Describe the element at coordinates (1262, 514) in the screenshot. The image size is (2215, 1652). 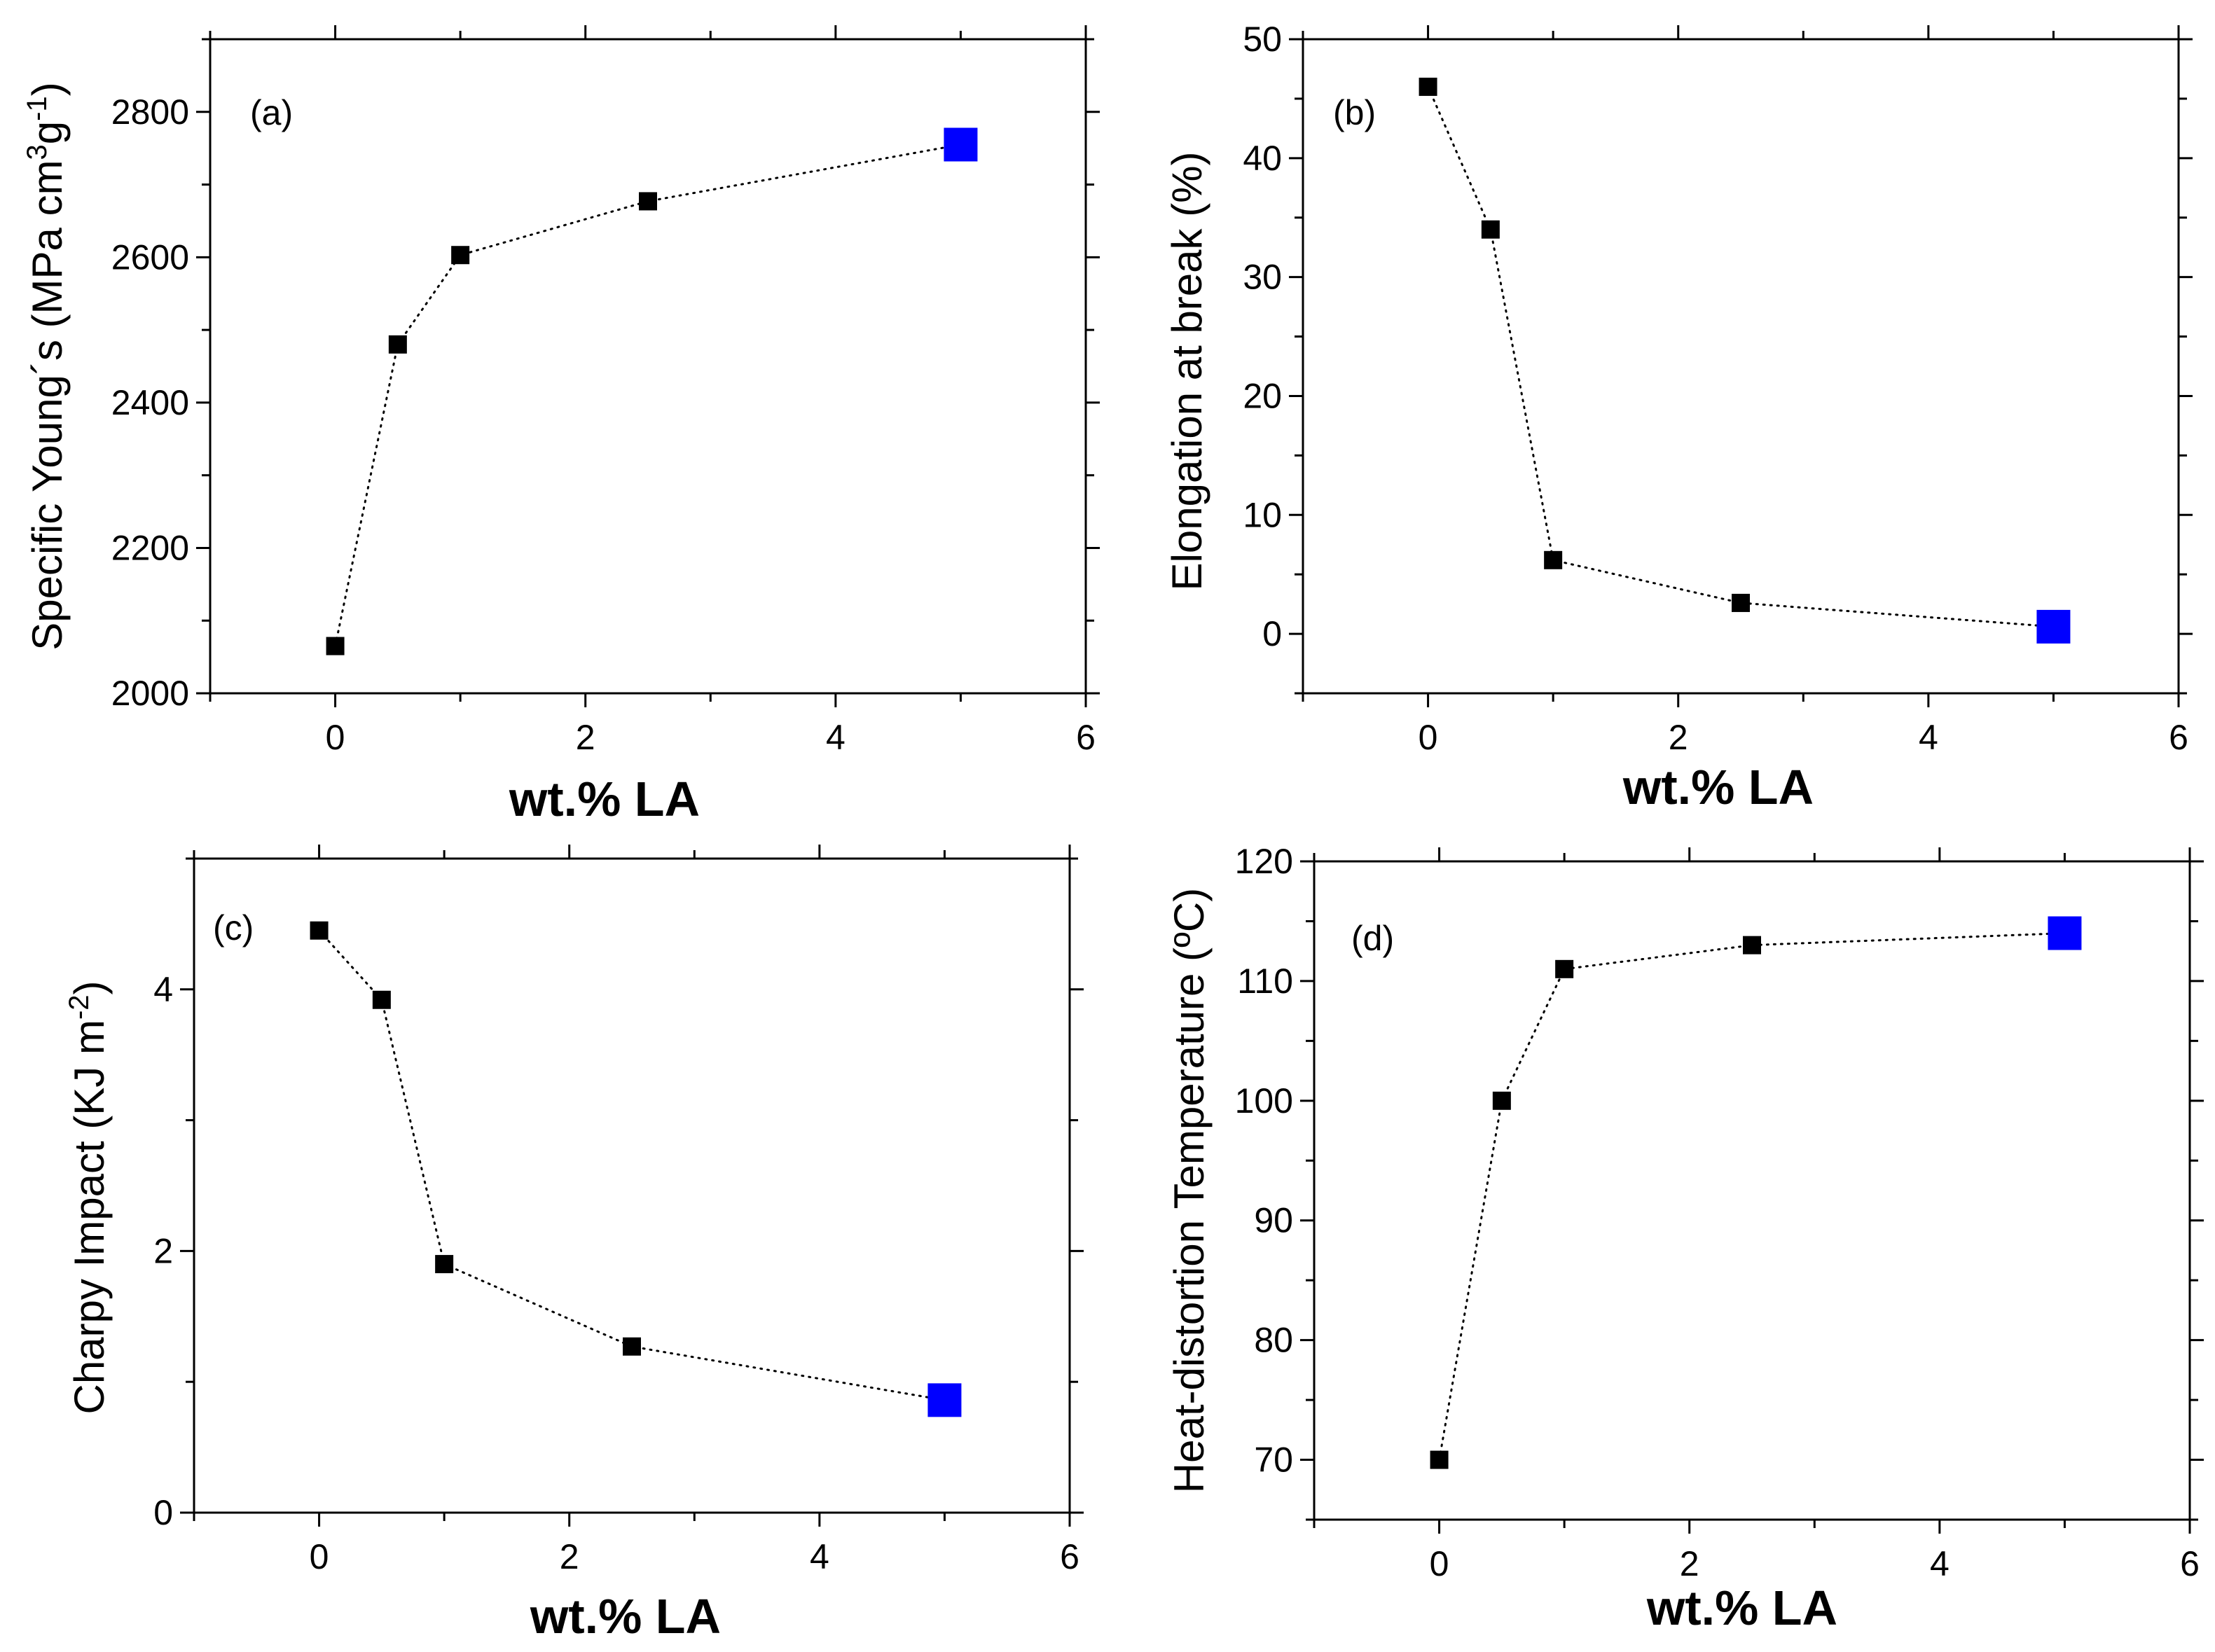
I see `y-tick-label: 10` at that location.